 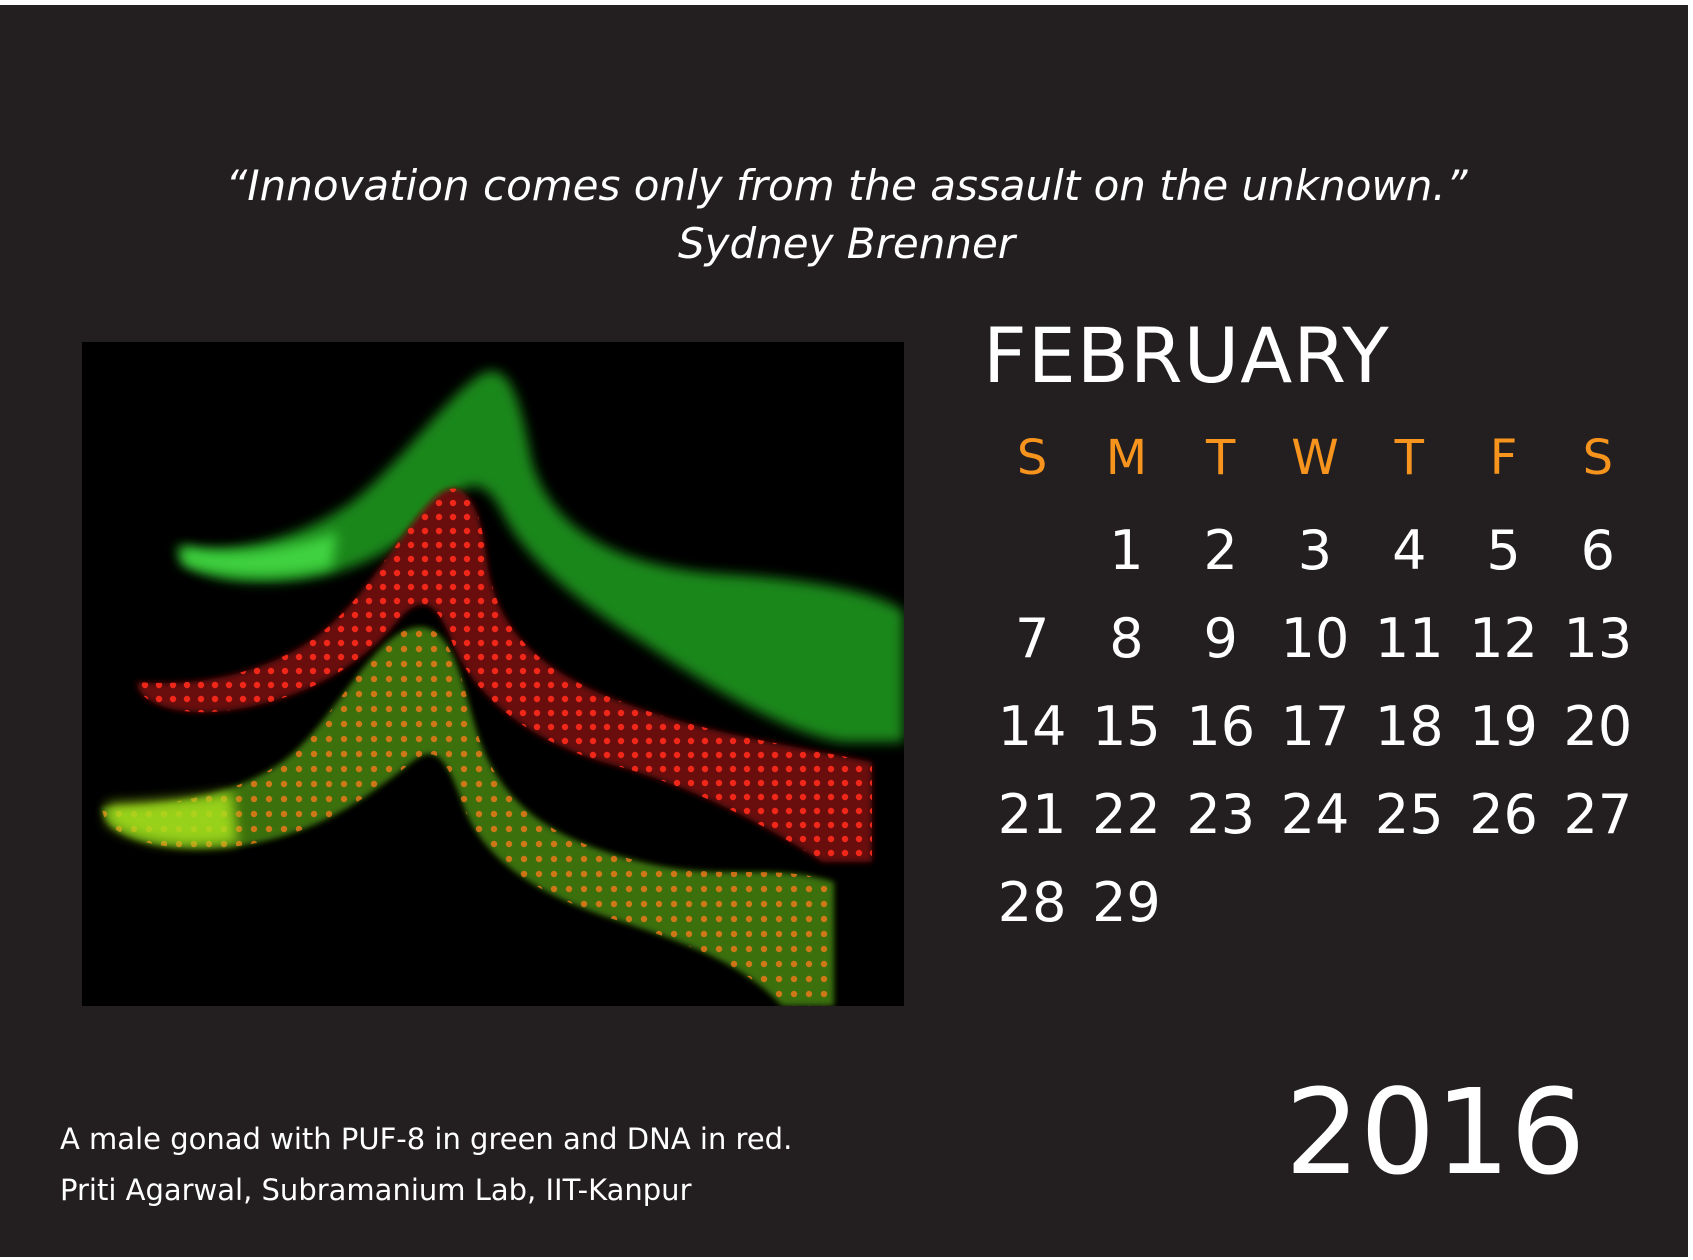 What do you see at coordinates (1032, 638) in the screenshot?
I see `day-cell: 7` at bounding box center [1032, 638].